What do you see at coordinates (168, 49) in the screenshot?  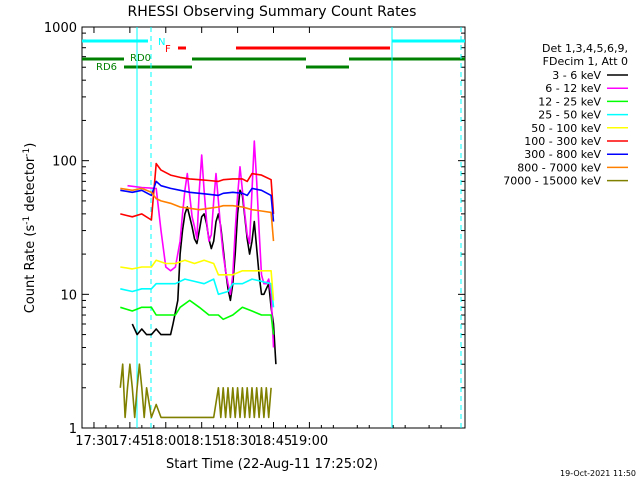 I see `flag-label-f: F` at bounding box center [168, 49].